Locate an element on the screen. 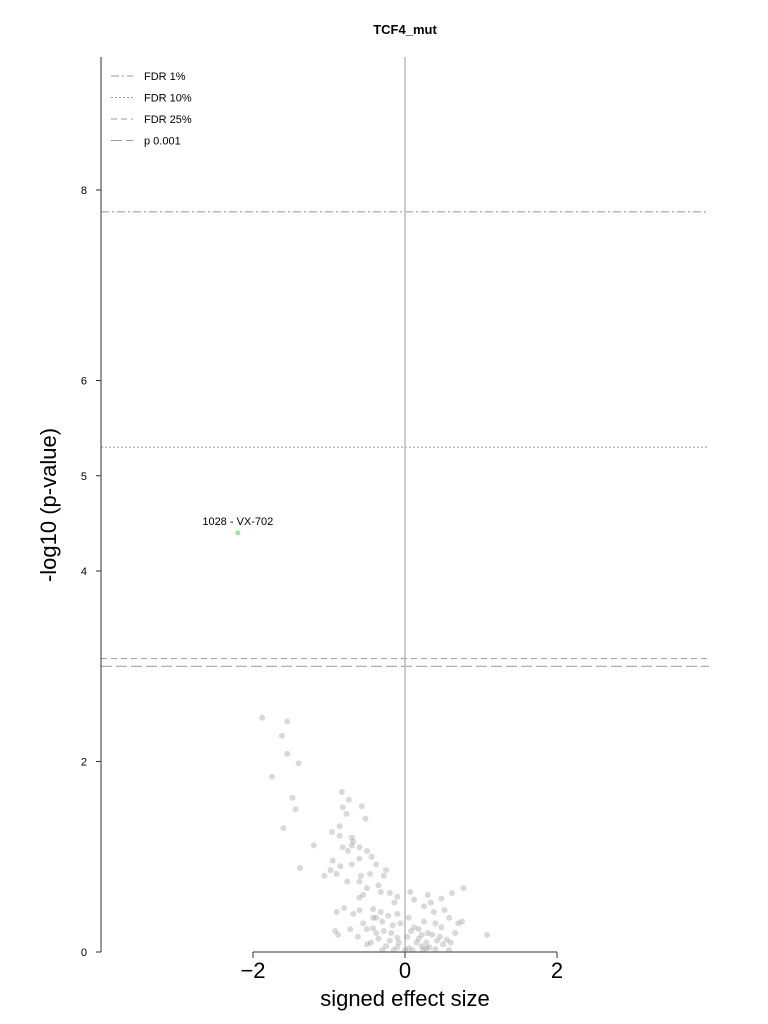 The image size is (768, 1024). y-tick-label: 0 is located at coordinates (84, 953).